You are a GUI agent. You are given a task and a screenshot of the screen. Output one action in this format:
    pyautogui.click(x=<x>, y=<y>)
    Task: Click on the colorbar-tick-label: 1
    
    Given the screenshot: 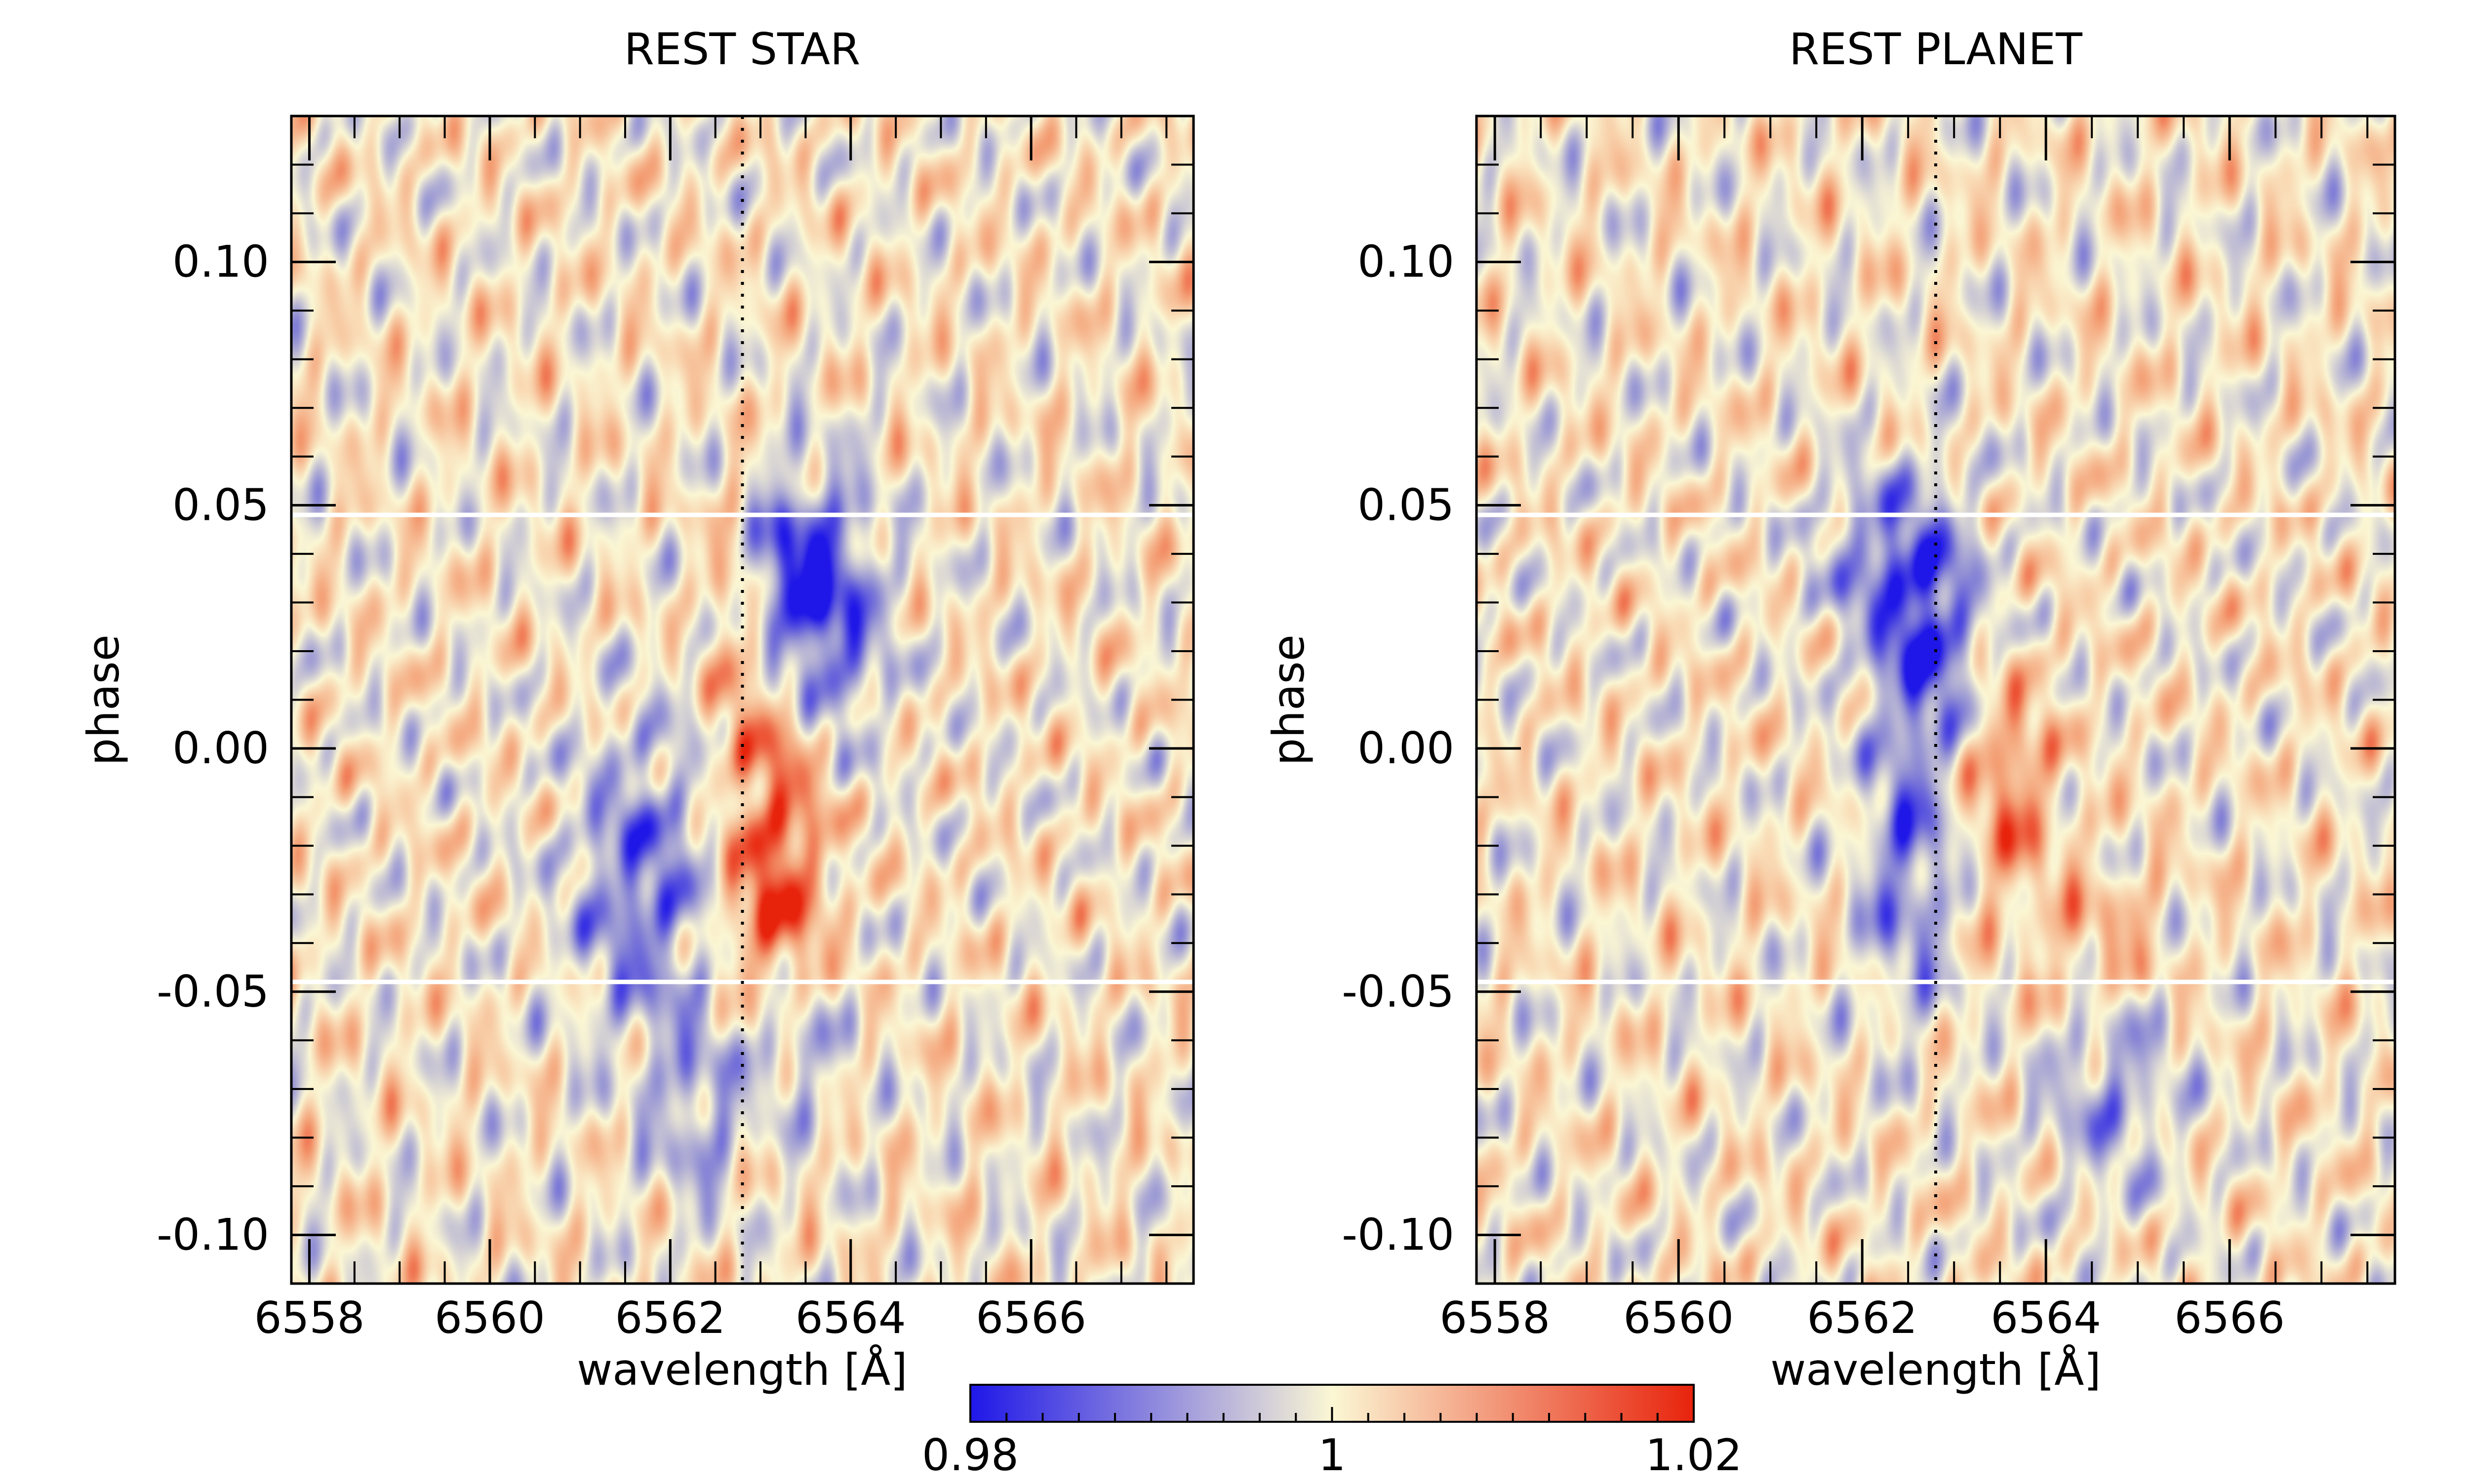 What is the action you would take?
    pyautogui.click(x=1332, y=1456)
    